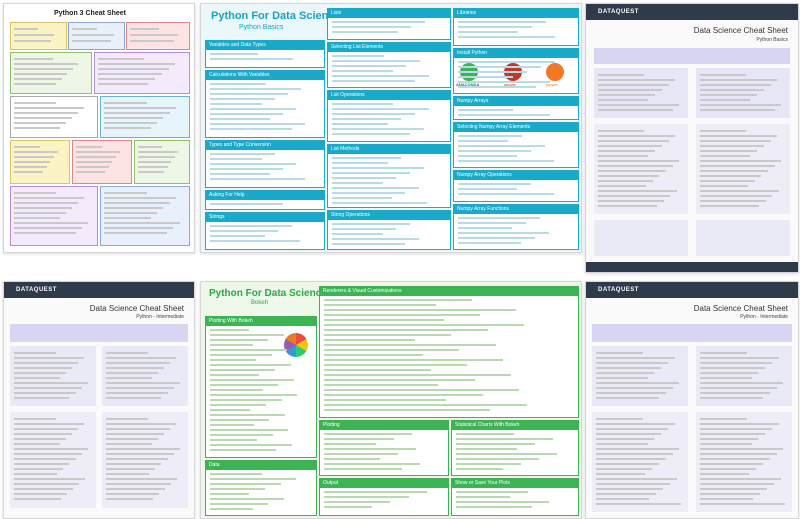  What do you see at coordinates (265, 54) in the screenshot?
I see `section-variables: Variables and Data Types` at bounding box center [265, 54].